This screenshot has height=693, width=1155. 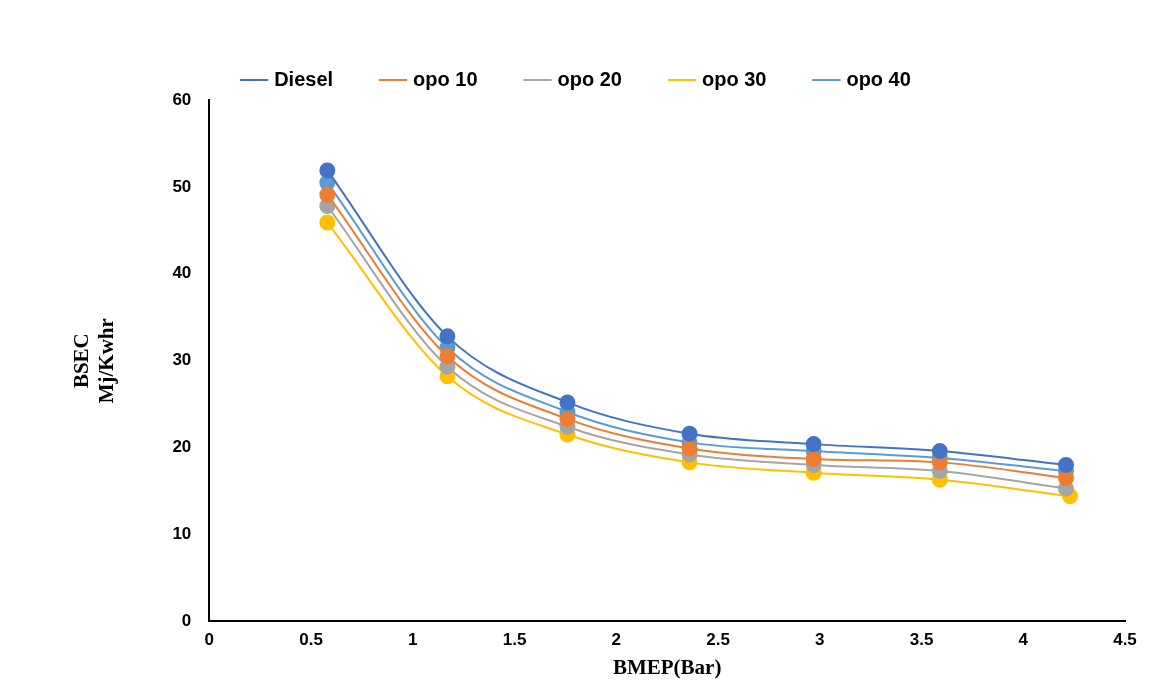 I want to click on x-axis-title: BMEP(Bar), so click(x=667, y=666).